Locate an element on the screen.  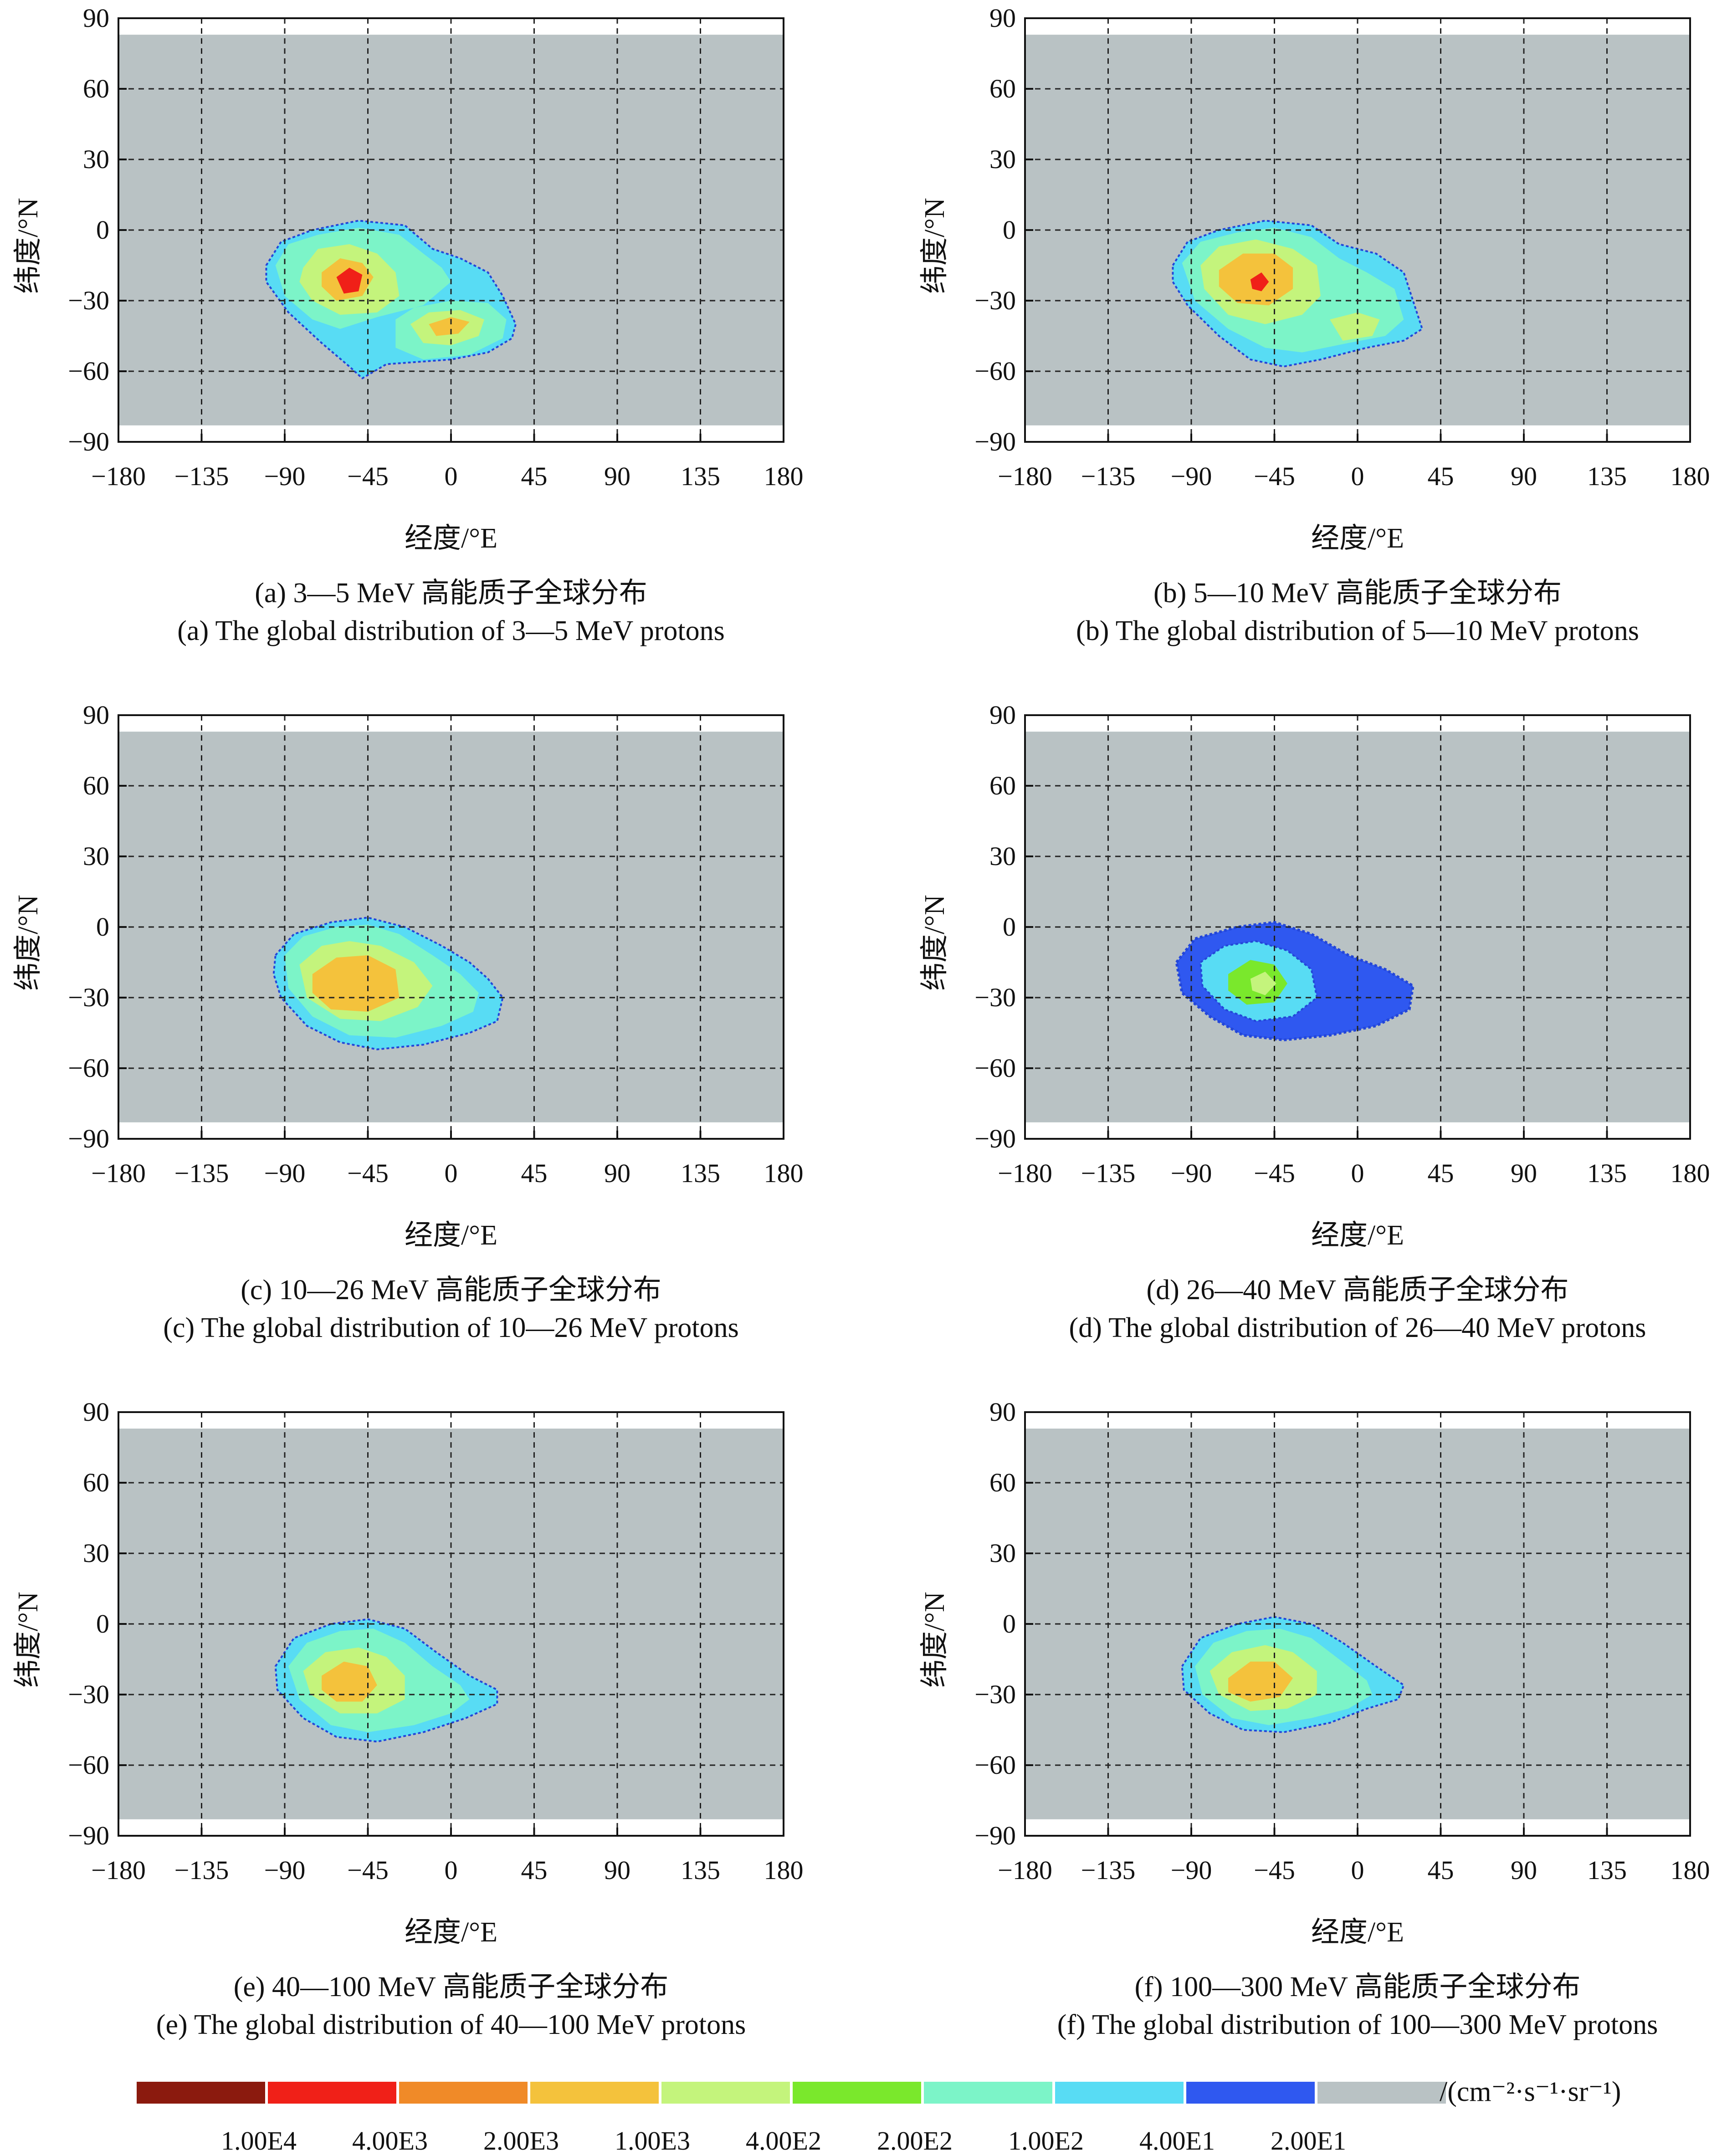
colorbar-tick-label: 4.00E3 is located at coordinates (390, 2141).